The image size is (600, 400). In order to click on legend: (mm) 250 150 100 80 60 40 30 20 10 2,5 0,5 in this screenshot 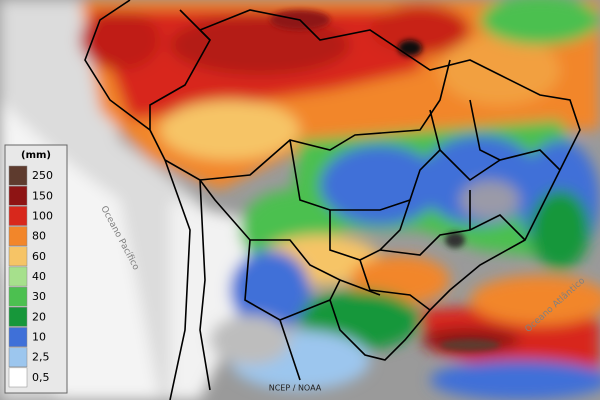, I will do `click(36, 269)`.